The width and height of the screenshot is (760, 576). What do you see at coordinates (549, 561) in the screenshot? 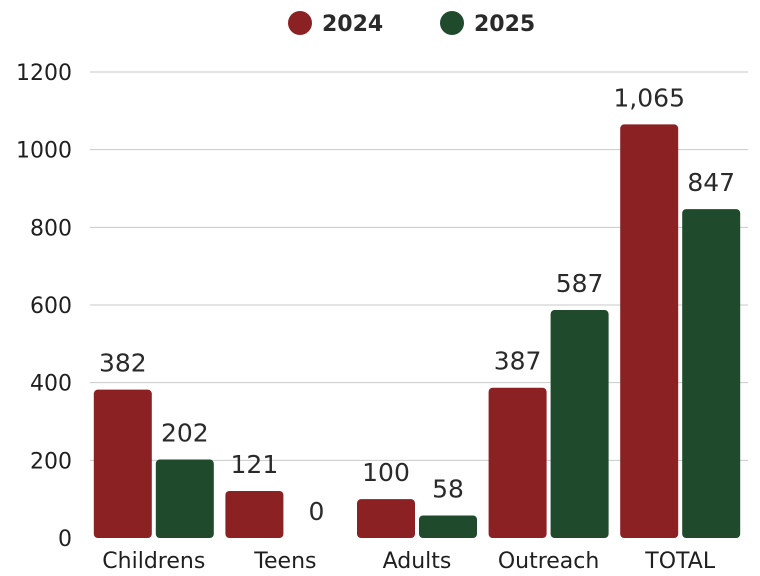
I see `x-tick-label: Outreach` at bounding box center [549, 561].